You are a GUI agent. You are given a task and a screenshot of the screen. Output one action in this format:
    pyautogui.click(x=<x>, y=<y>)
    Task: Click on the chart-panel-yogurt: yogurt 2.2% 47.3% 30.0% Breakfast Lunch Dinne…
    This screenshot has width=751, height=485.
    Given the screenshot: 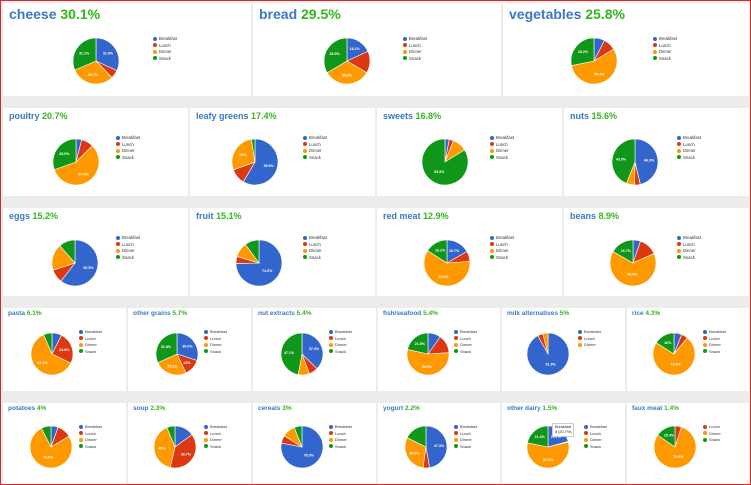 What is the action you would take?
    pyautogui.click(x=439, y=443)
    